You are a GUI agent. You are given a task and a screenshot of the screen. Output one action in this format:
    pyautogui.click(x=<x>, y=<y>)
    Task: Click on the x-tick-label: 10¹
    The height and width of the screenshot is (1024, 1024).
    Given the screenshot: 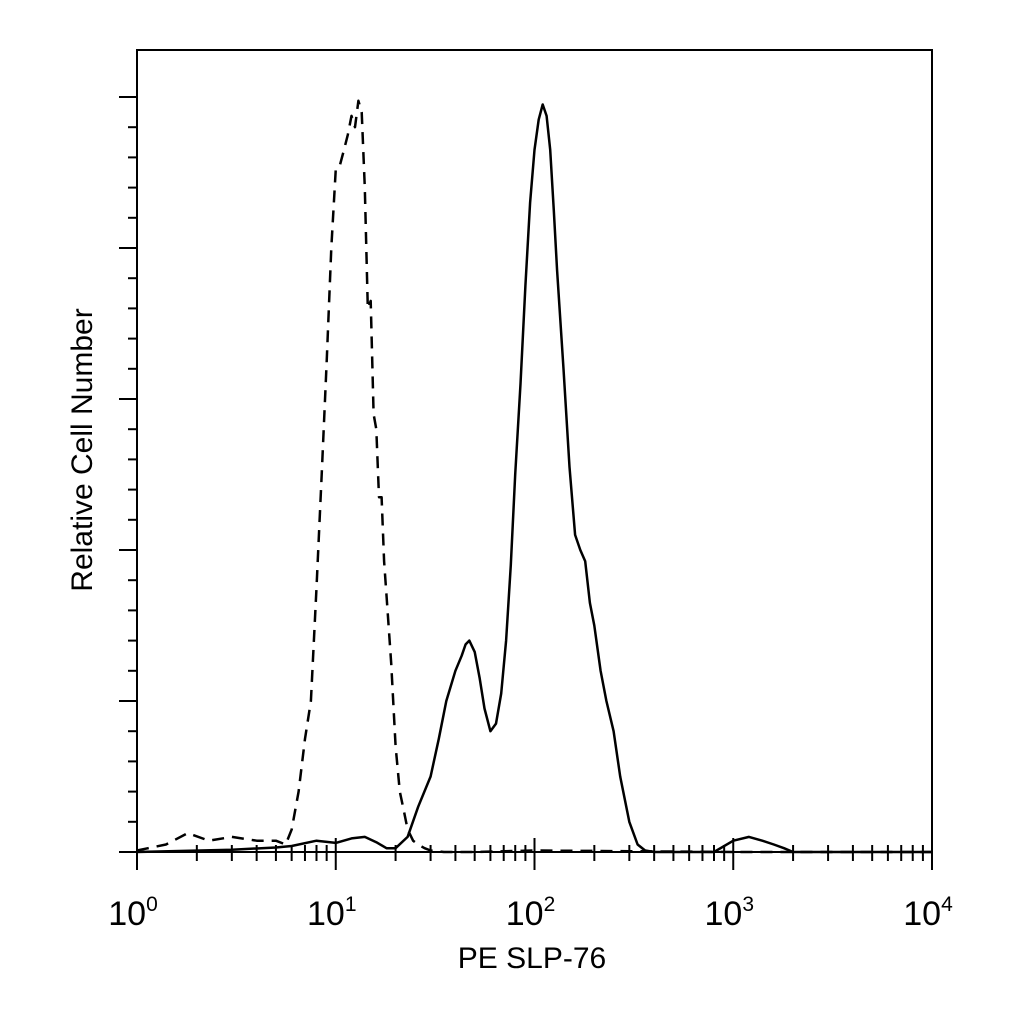 What is the action you would take?
    pyautogui.click(x=332, y=913)
    